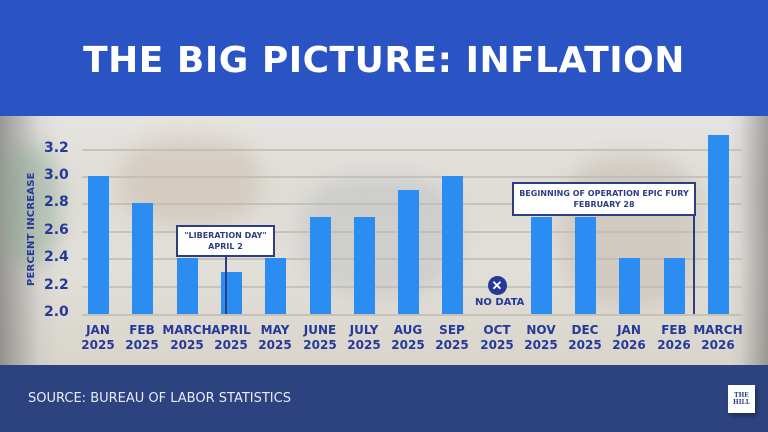 The image size is (768, 432). Describe the element at coordinates (604, 193) in the screenshot. I see `annotation-text: BEGINNING OF OPERATION EPIC FURY` at that location.